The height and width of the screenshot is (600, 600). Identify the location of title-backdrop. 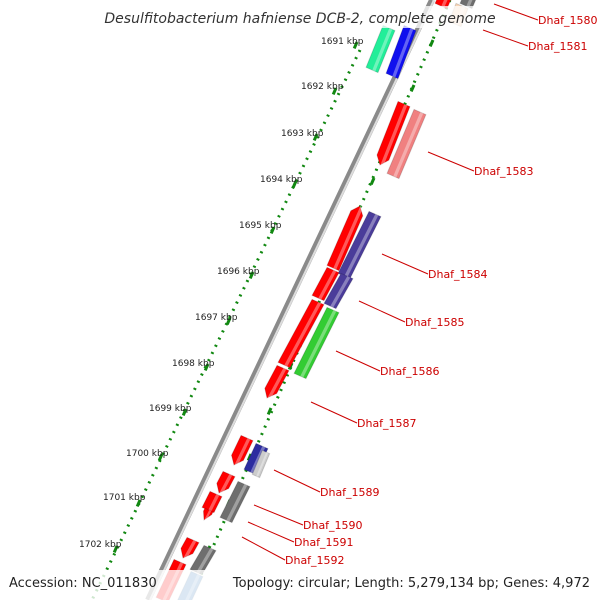
(300, 17).